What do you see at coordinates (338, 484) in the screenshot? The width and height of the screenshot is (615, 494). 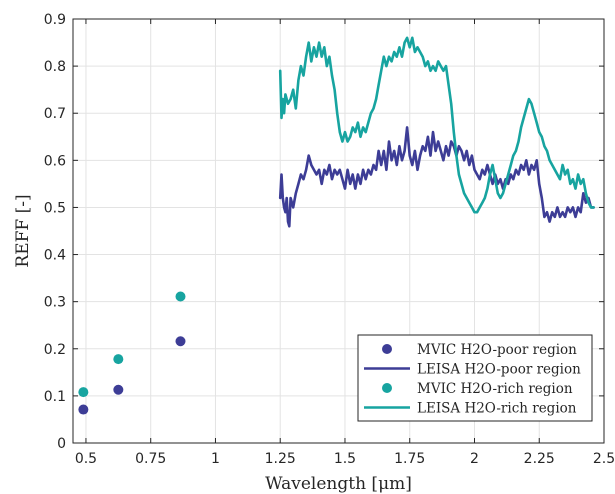 I see `x-axis-title: Wavelength [μm]` at bounding box center [338, 484].